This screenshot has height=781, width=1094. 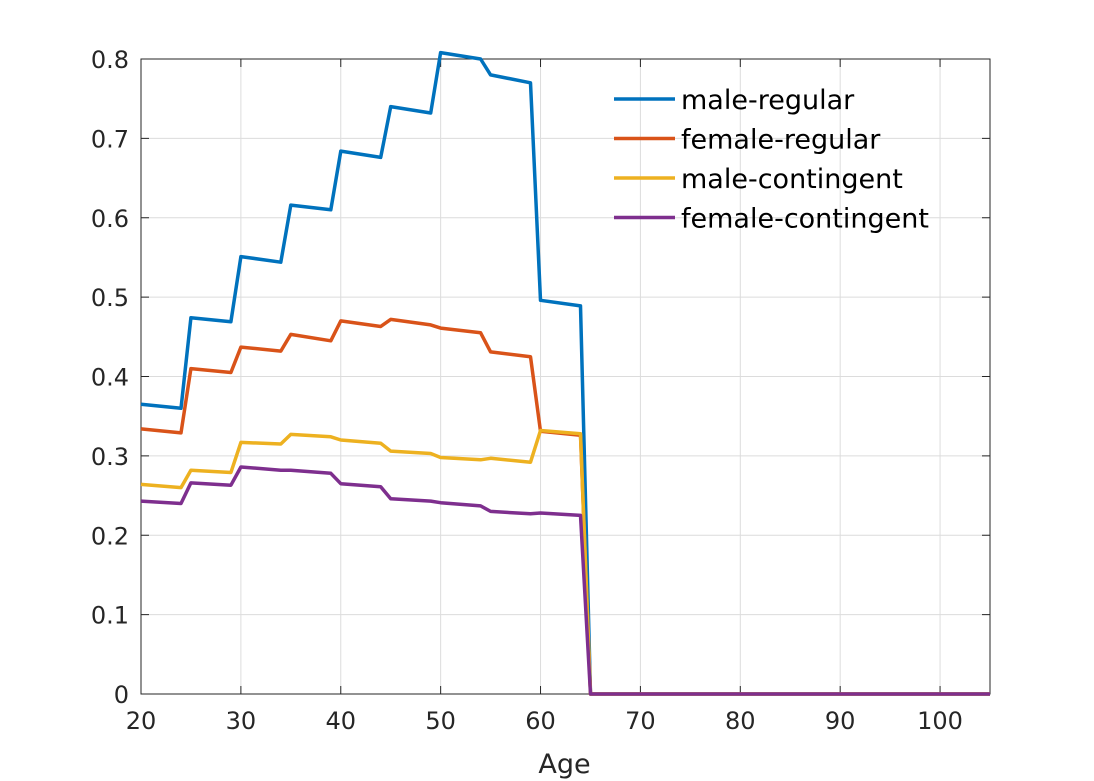 I want to click on x-tick-label: 40, so click(x=340, y=721).